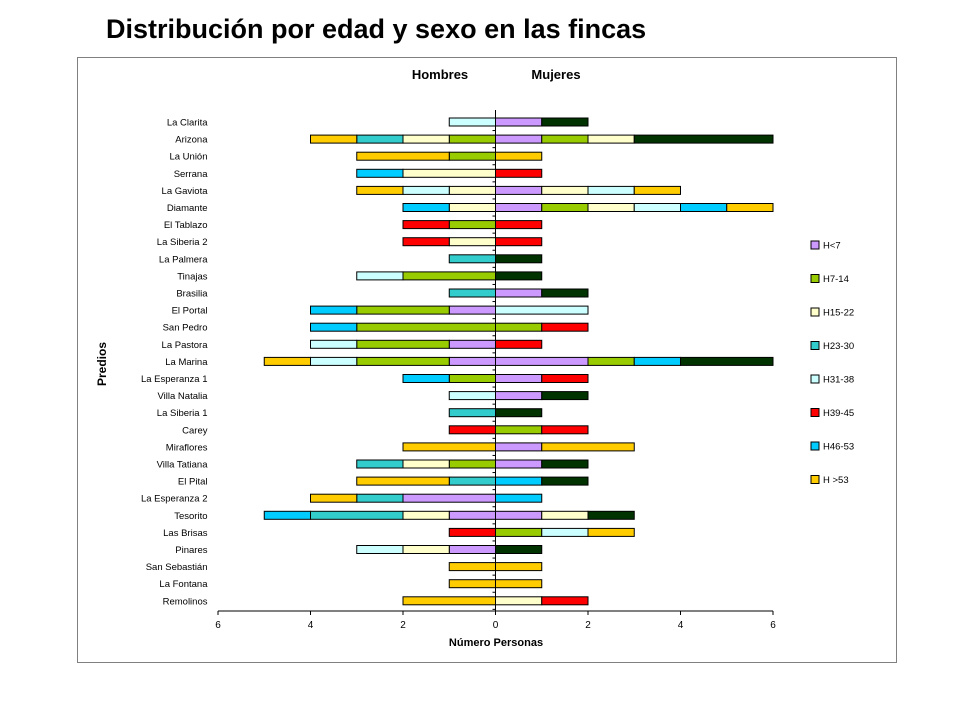 The image size is (960, 720). Describe the element at coordinates (836, 480) in the screenshot. I see `legend-label: H >53` at that location.